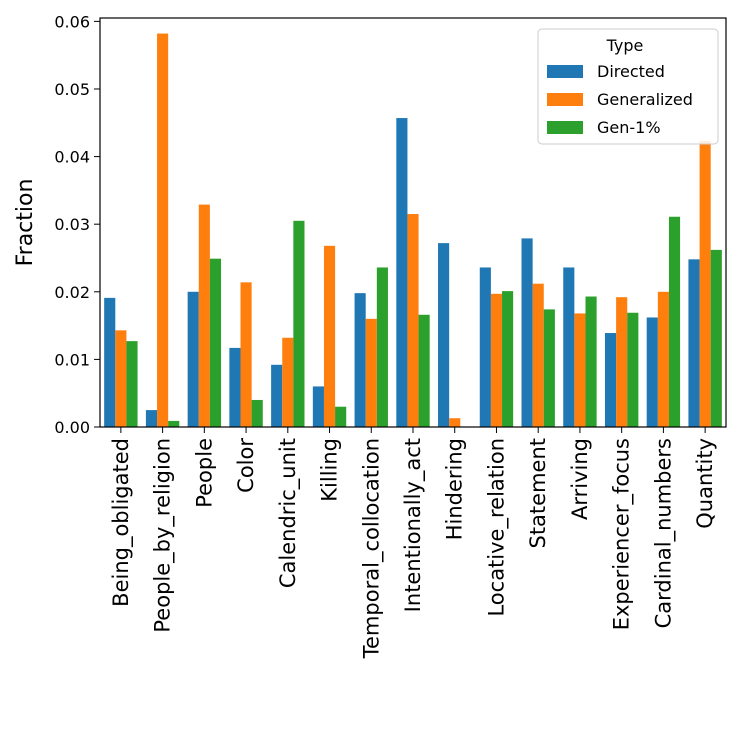  What do you see at coordinates (341, 416) in the screenshot?
I see `bar-gen-1--killing` at bounding box center [341, 416].